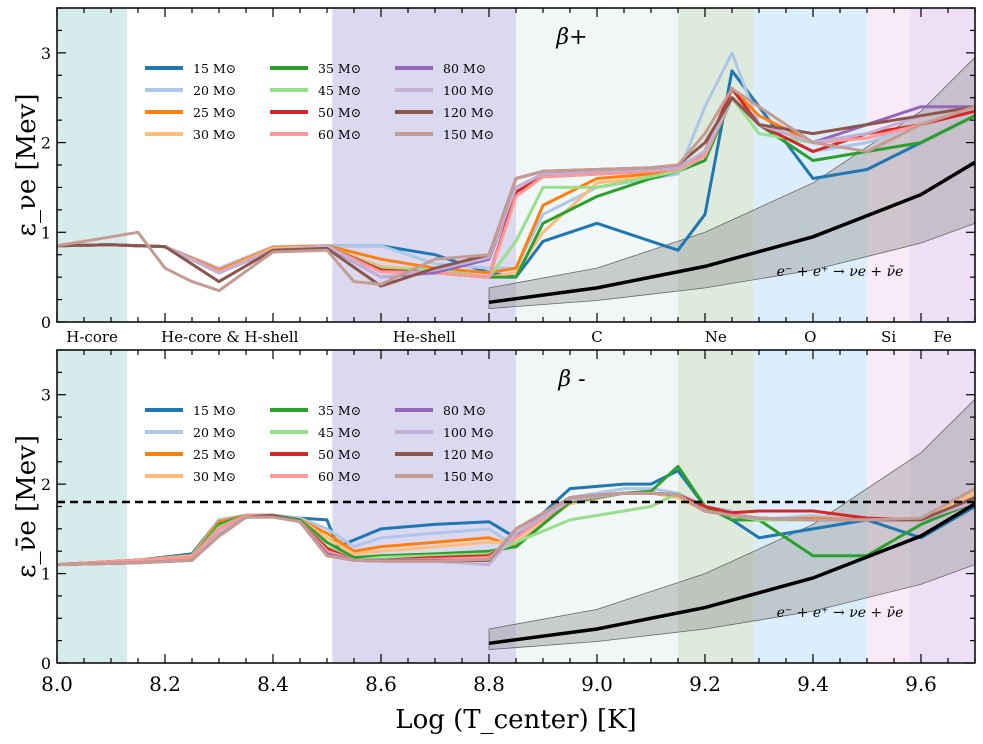 This screenshot has height=744, width=983. I want to click on stage-band-c, so click(597, 165).